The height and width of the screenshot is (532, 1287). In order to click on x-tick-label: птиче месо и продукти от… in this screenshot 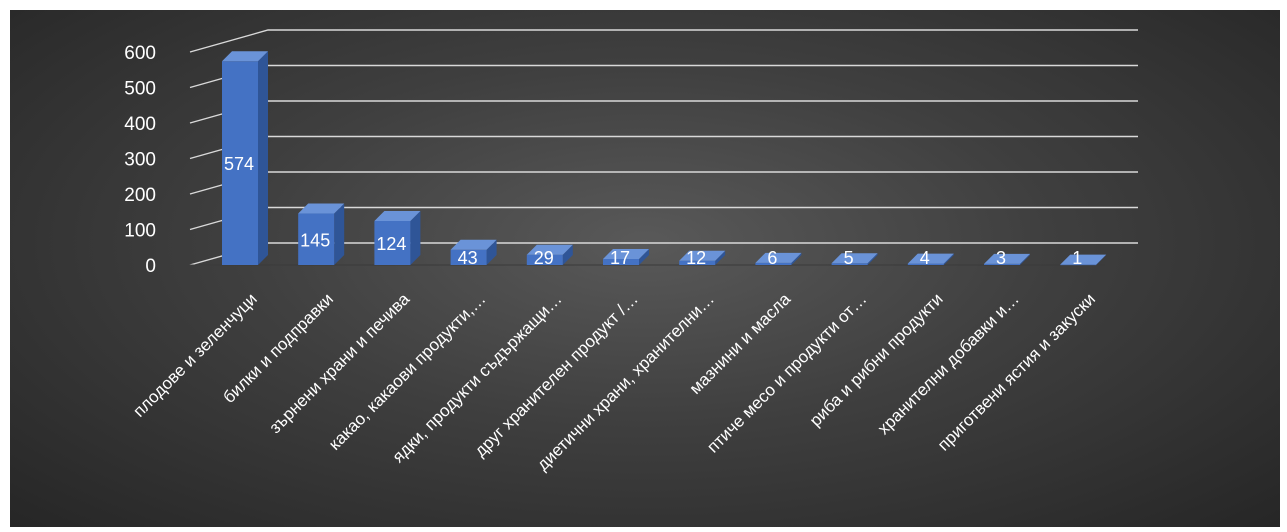, I will do `click(786, 372)`.